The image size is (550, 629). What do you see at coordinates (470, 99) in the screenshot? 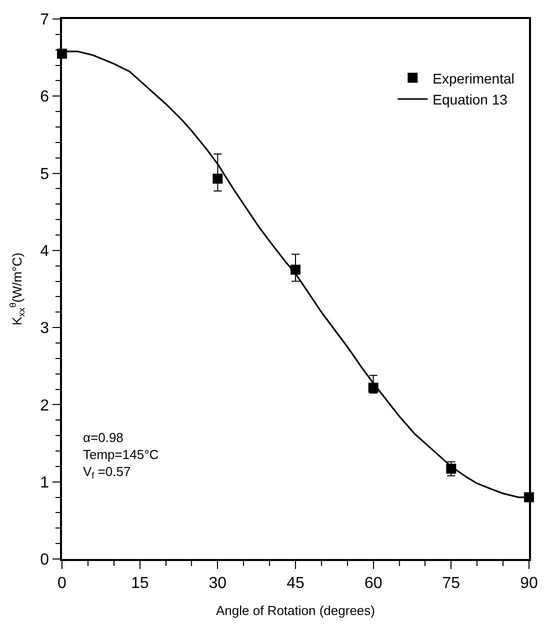
I see `legend-label: Equation 13` at bounding box center [470, 99].